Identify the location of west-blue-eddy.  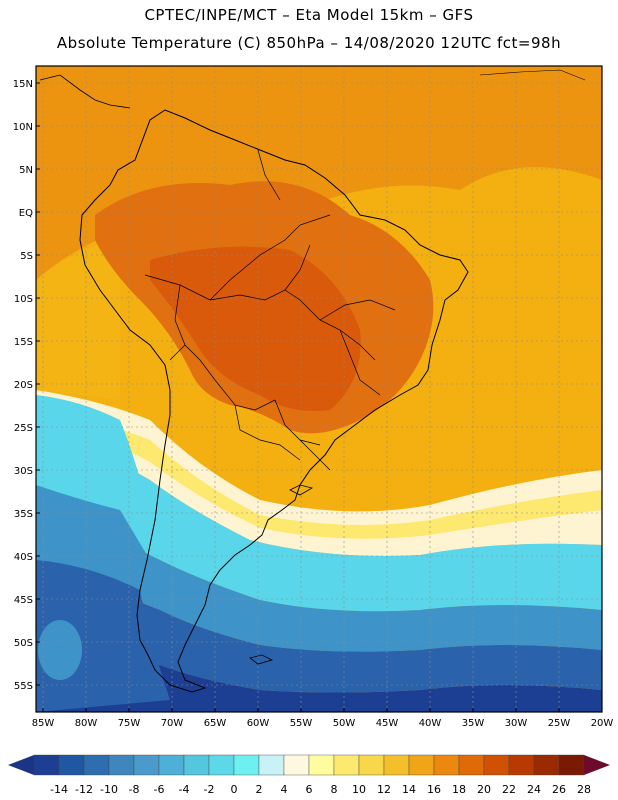
(60, 650).